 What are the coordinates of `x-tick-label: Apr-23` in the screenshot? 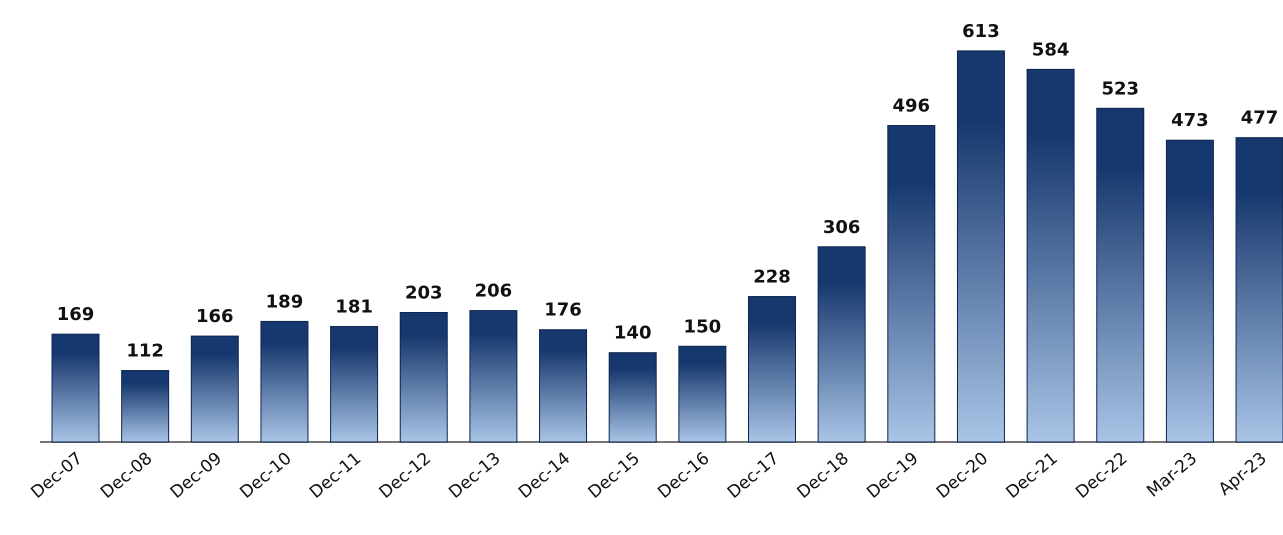 It's located at (1243, 474).